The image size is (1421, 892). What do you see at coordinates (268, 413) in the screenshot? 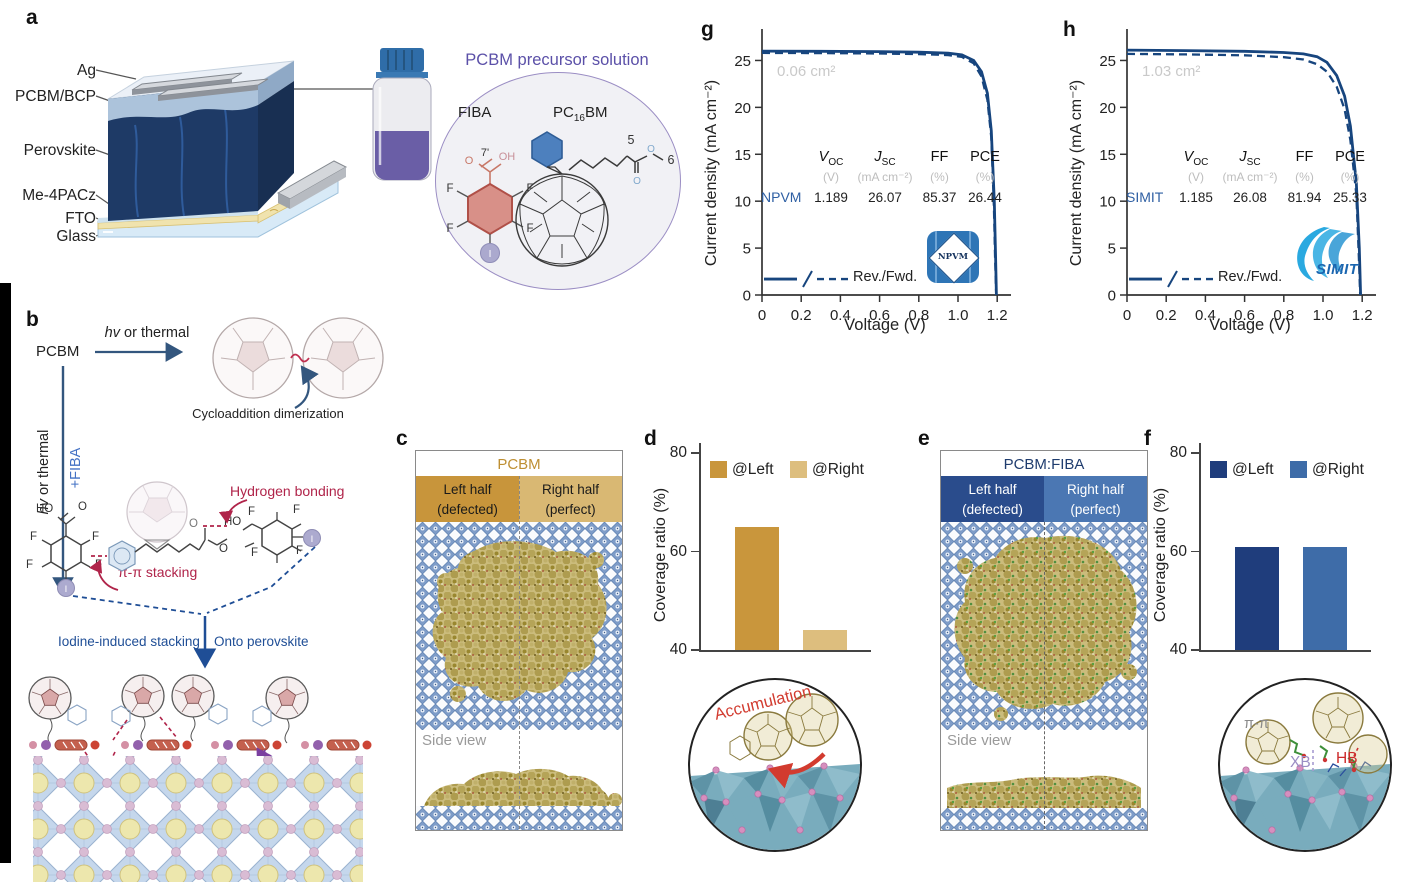
I see `cycloaddition-label: Cycloaddition dimerization` at bounding box center [268, 413].